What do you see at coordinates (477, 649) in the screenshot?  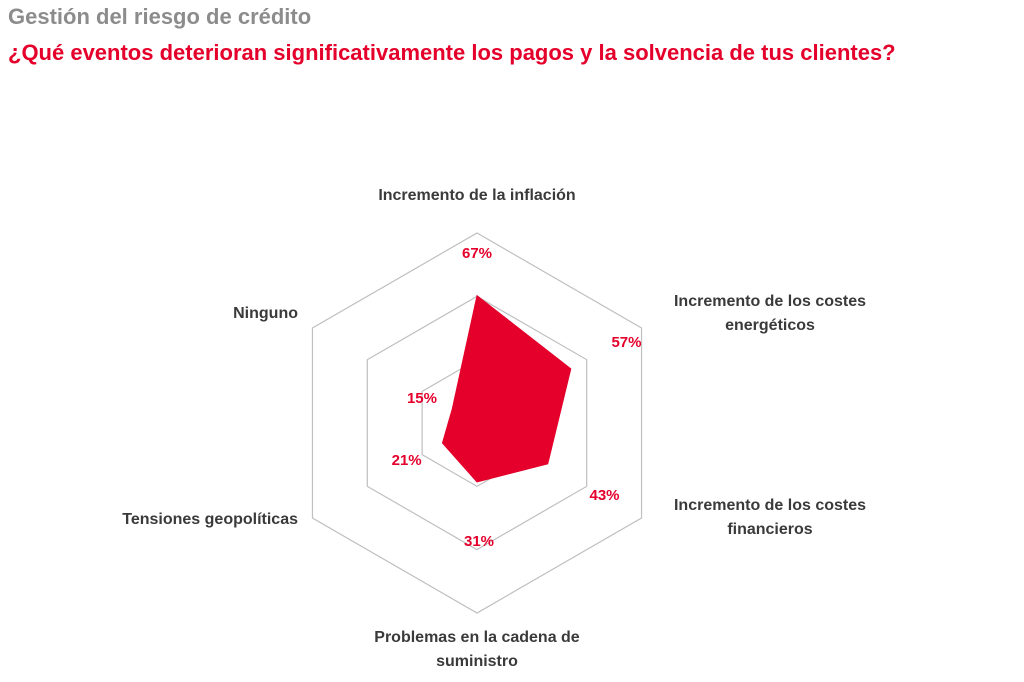 I see `category-label: Problemas en la cadena de suministro` at bounding box center [477, 649].